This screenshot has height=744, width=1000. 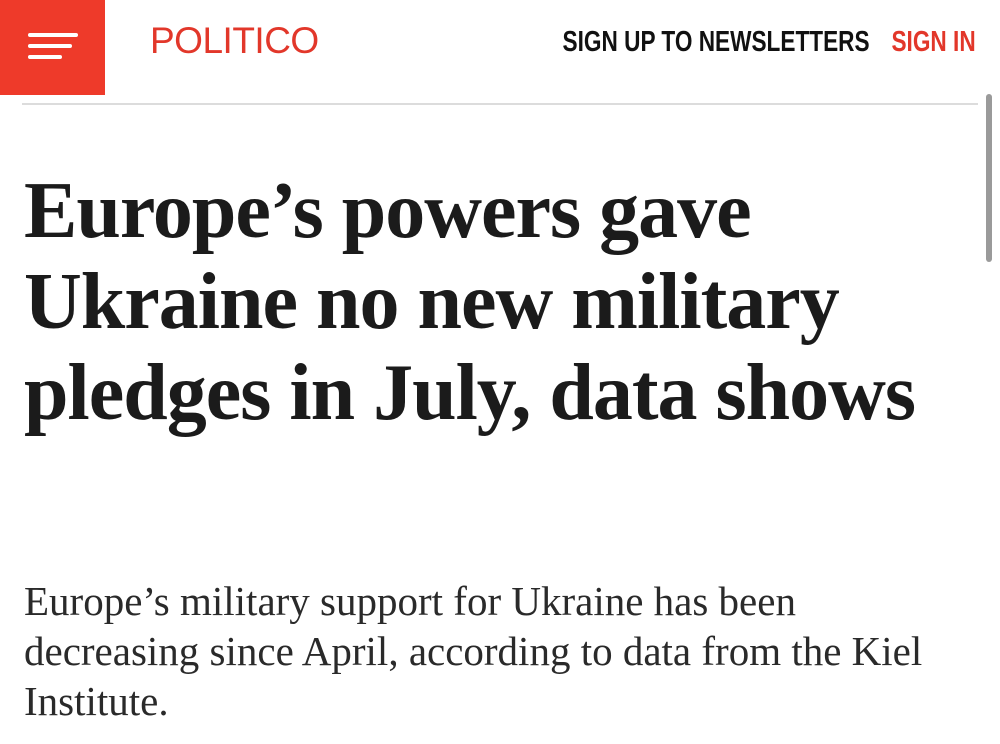 What do you see at coordinates (52, 47) in the screenshot?
I see `menu-button` at bounding box center [52, 47].